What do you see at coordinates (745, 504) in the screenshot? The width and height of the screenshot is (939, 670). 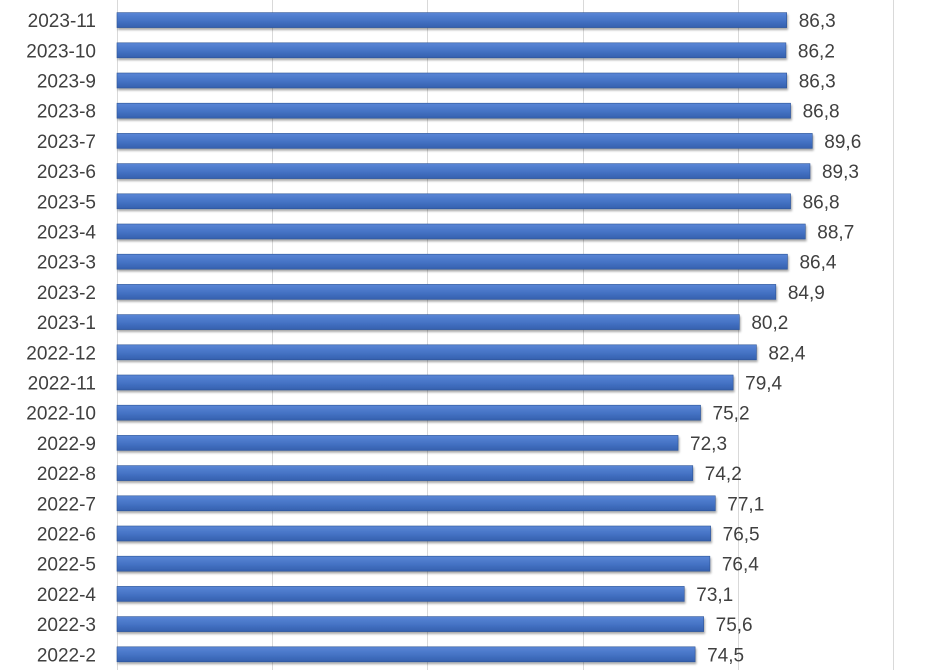 I see `value-label: 77,1` at bounding box center [745, 504].